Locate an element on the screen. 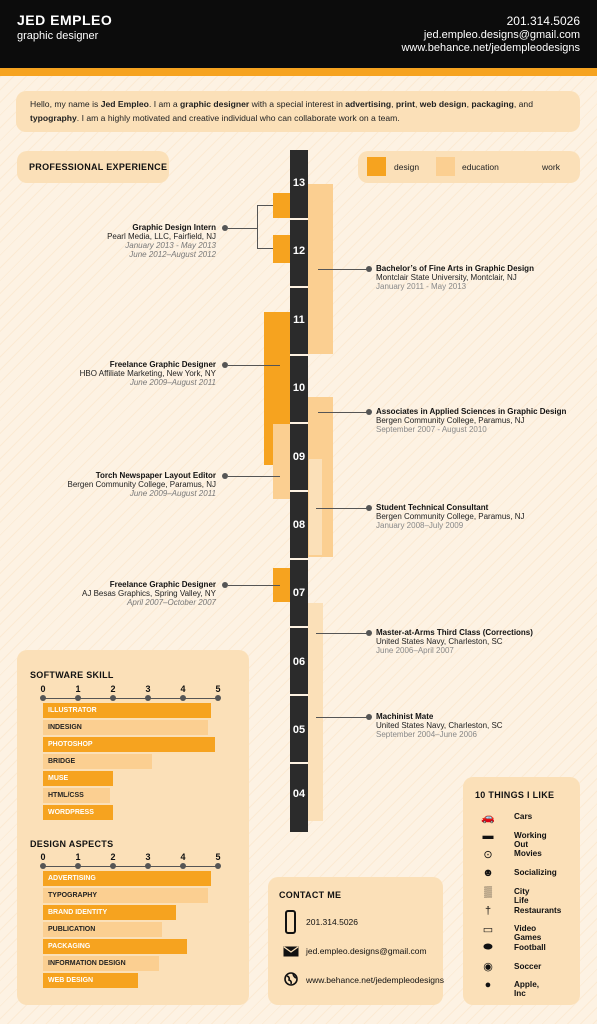  experience-title: PROFESSIONAL EXPERIENCE is located at coordinates (98, 167).